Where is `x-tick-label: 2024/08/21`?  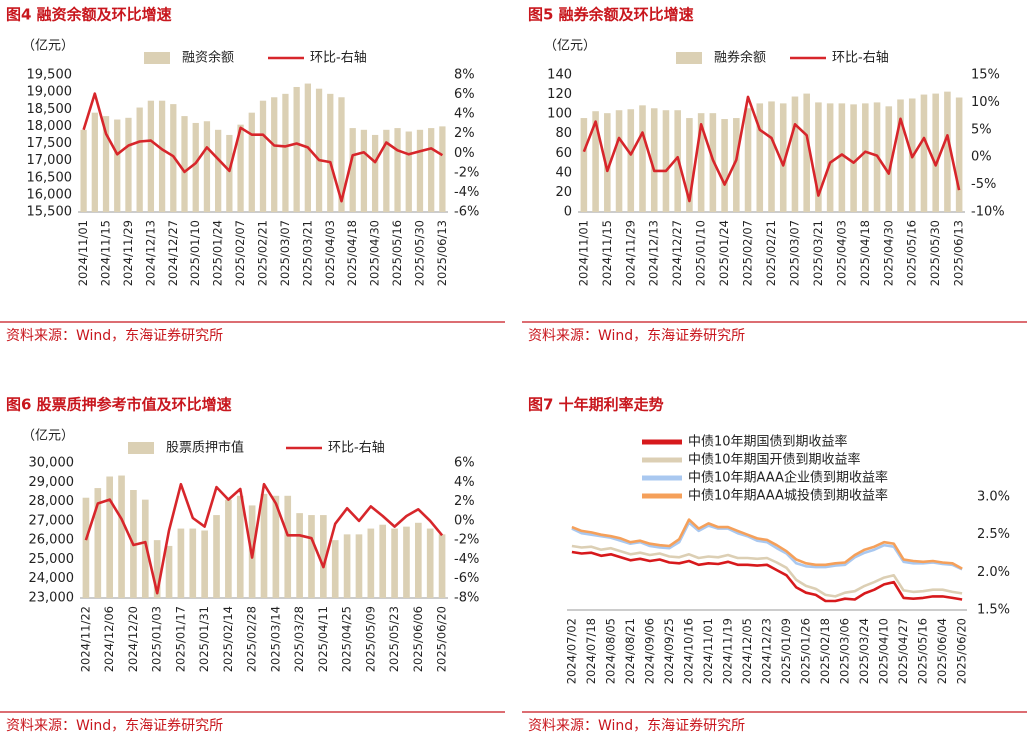
x-tick-label: 2024/08/21 is located at coordinates (630, 651).